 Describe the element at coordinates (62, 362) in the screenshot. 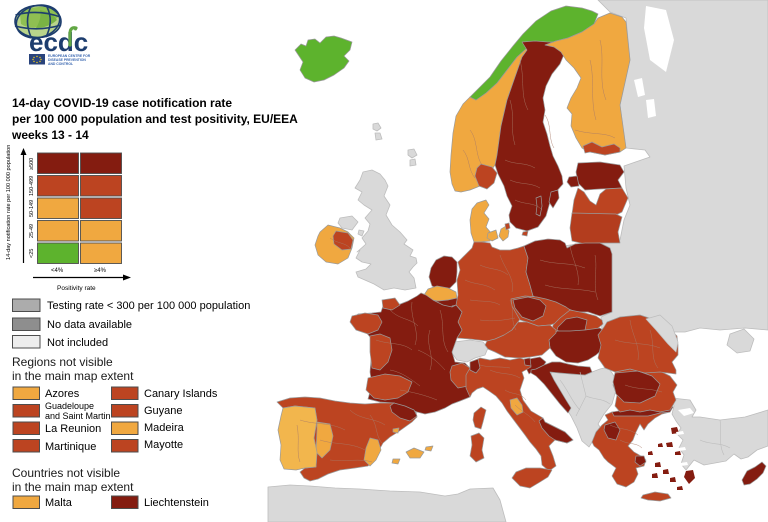

I see `svg-text: Regions not visible` at that location.